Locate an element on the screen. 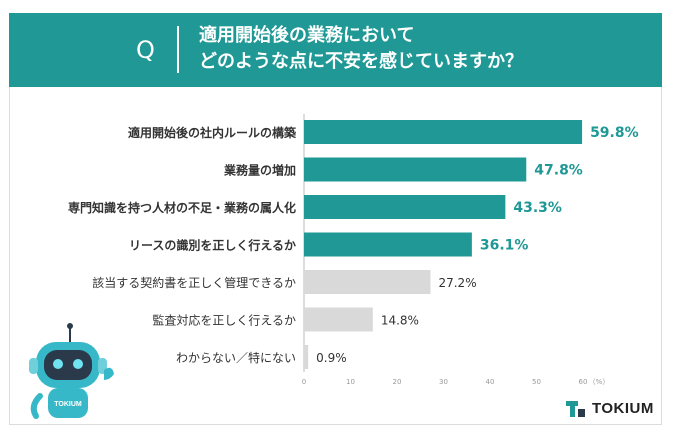 Image resolution: width=675 pixels, height=431 pixels. x-tick-label: 60 is located at coordinates (583, 382).